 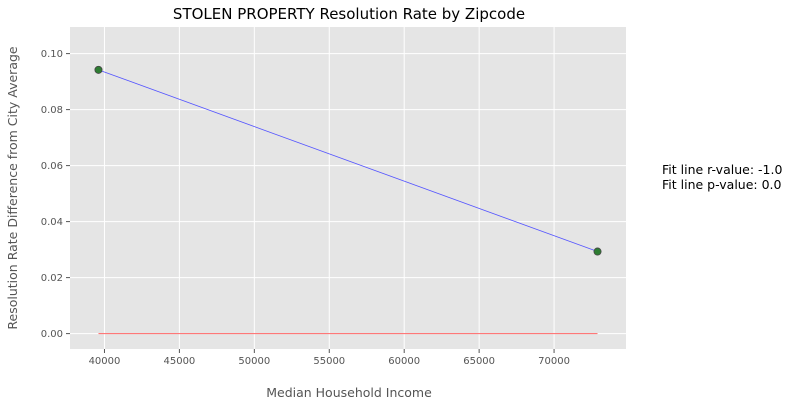 I want to click on x-axis-label: Median Household Income, so click(x=349, y=392).